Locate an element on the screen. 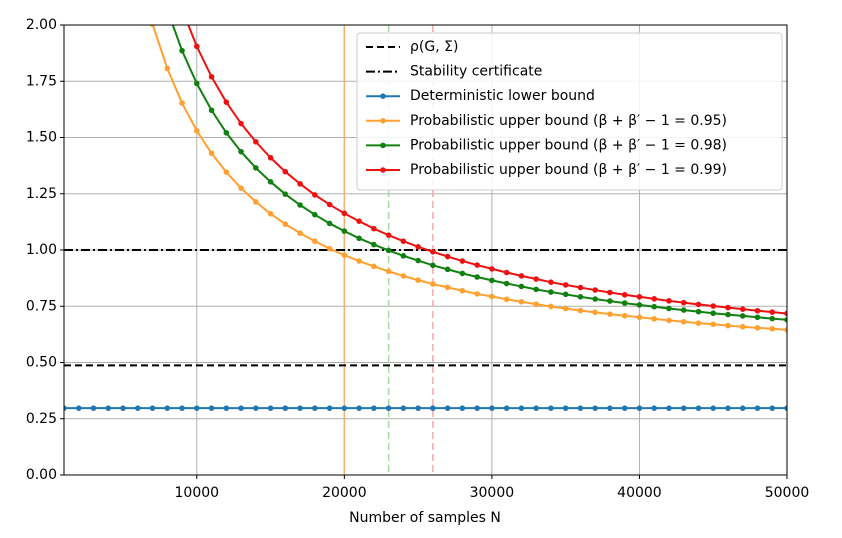  x-tick-label: 50000 is located at coordinates (787, 493).